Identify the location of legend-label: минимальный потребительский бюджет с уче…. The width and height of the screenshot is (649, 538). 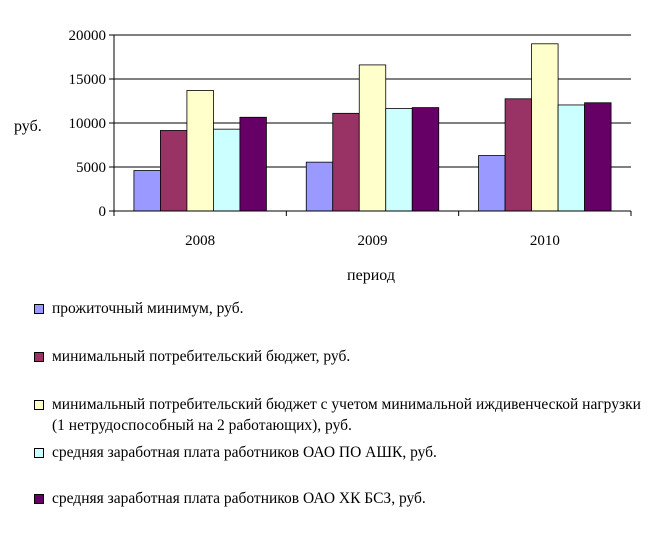
(346, 415).